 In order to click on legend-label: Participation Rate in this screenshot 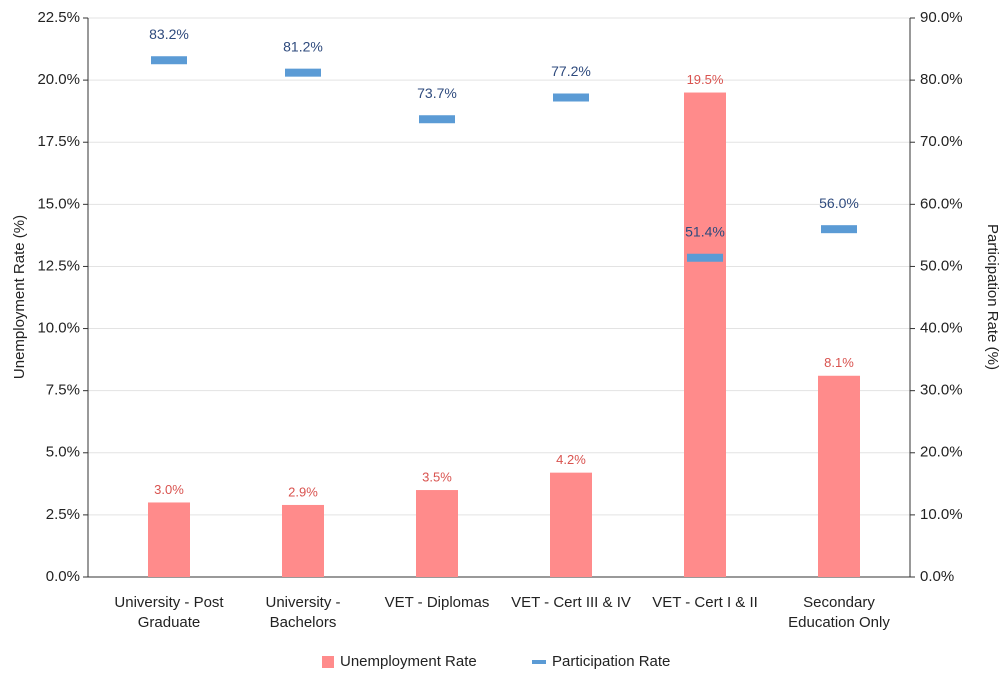, I will do `click(611, 661)`.